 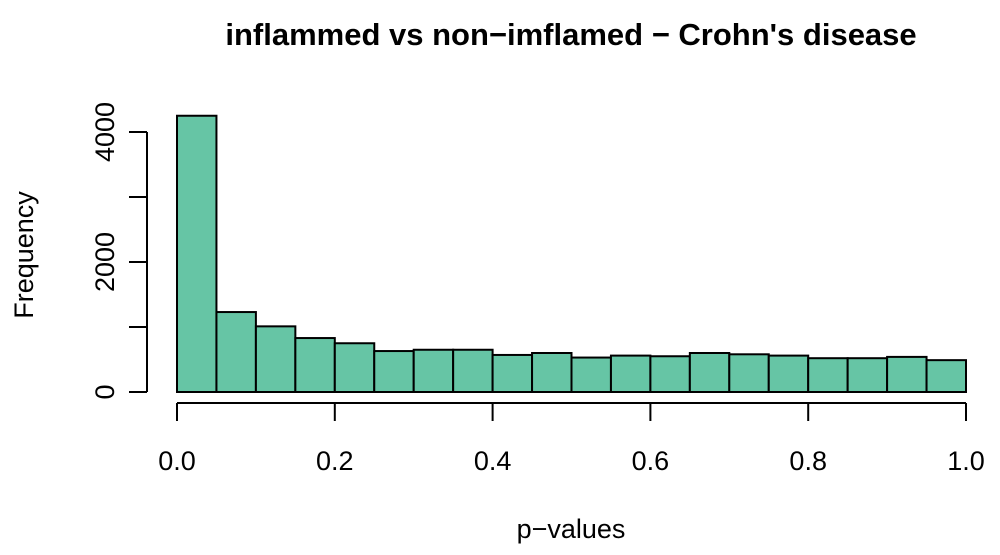 I want to click on y-tick-label-0: 0, so click(x=105, y=391).